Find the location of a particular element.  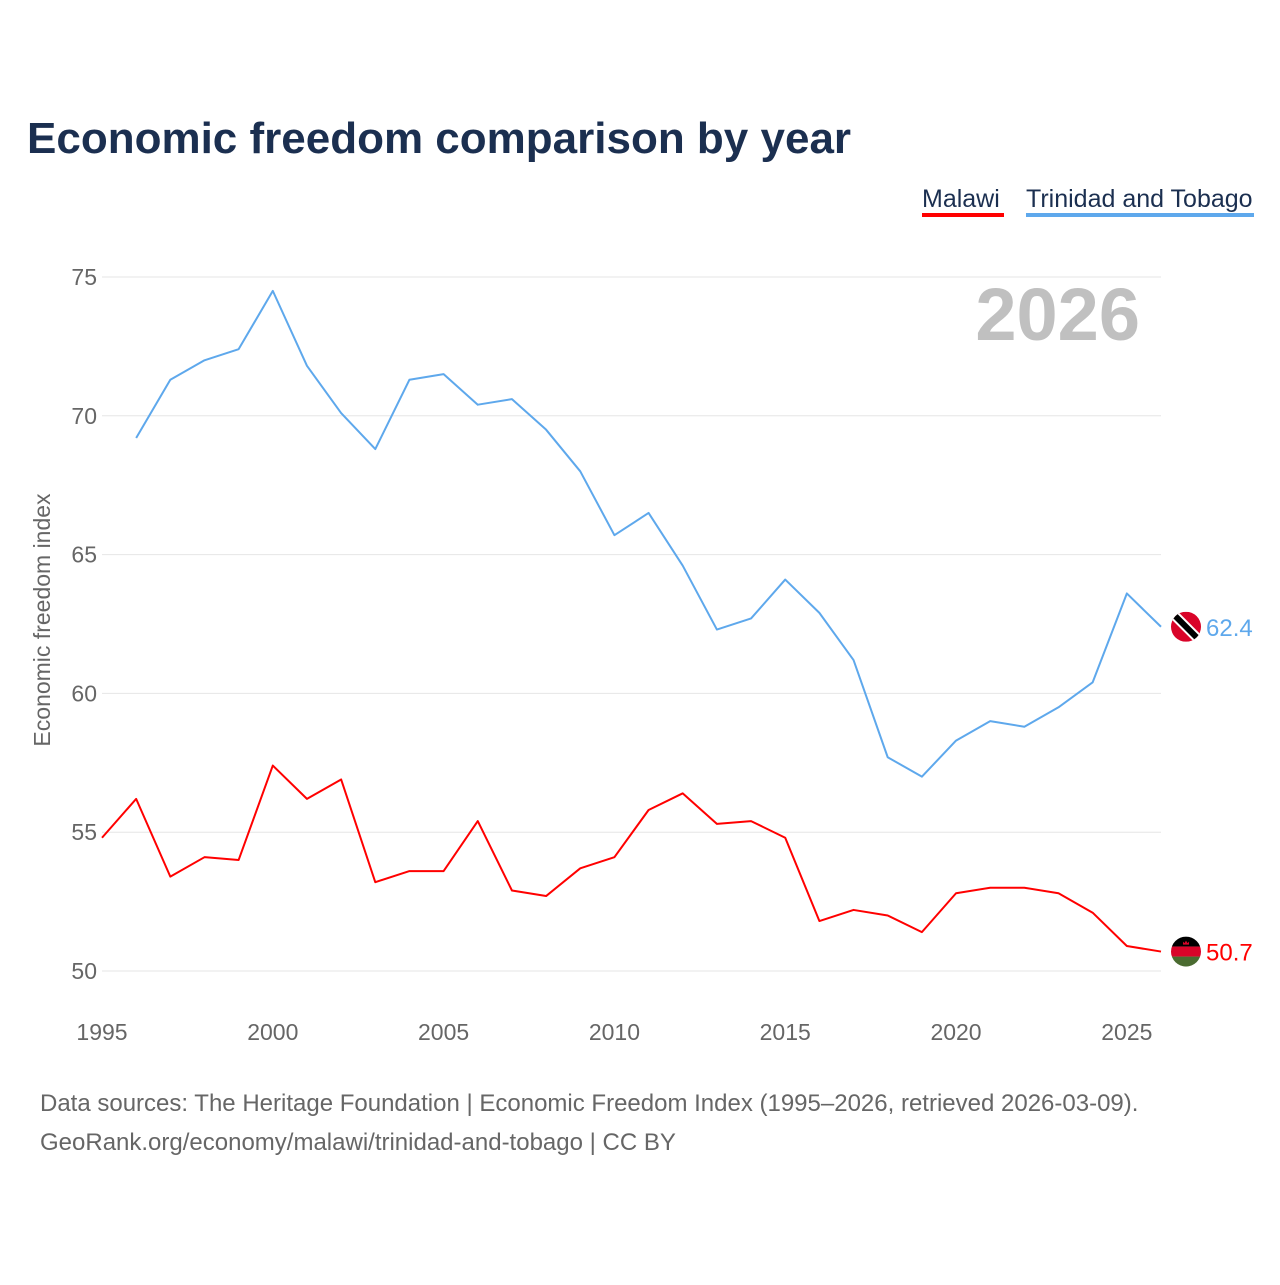

legend-item-malawi: Malawi is located at coordinates (963, 201).